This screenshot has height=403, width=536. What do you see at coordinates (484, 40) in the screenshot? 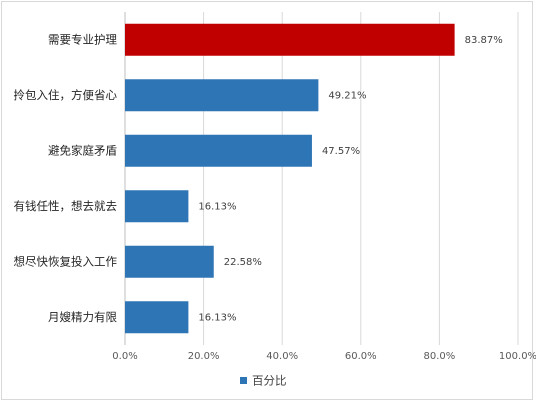
I see `data-label: 83.87%` at bounding box center [484, 40].